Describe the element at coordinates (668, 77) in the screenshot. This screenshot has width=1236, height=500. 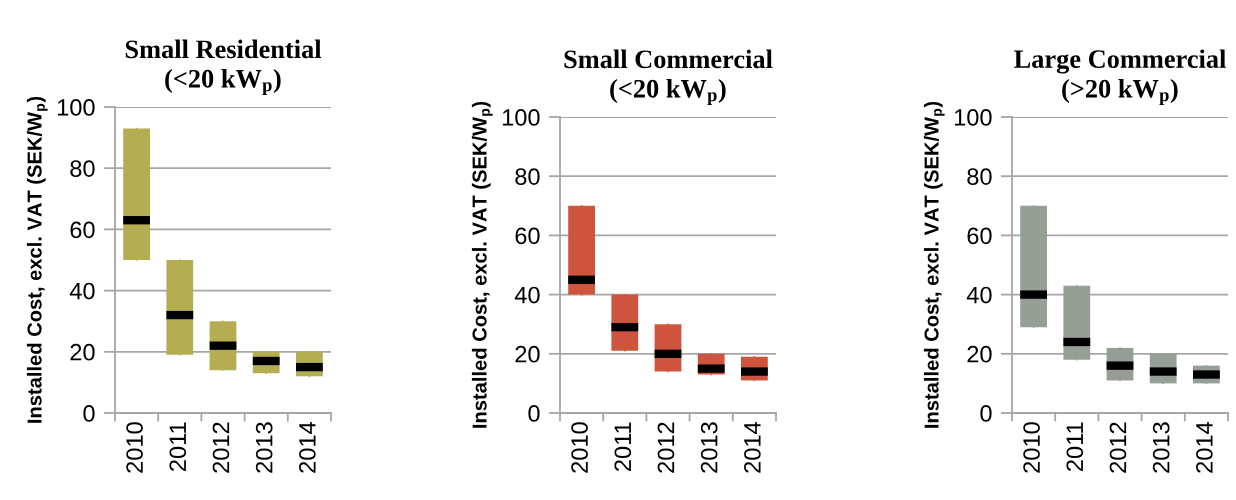
I see `chart-title: Small Commercial (<20 kW$_{p}$)` at that location.